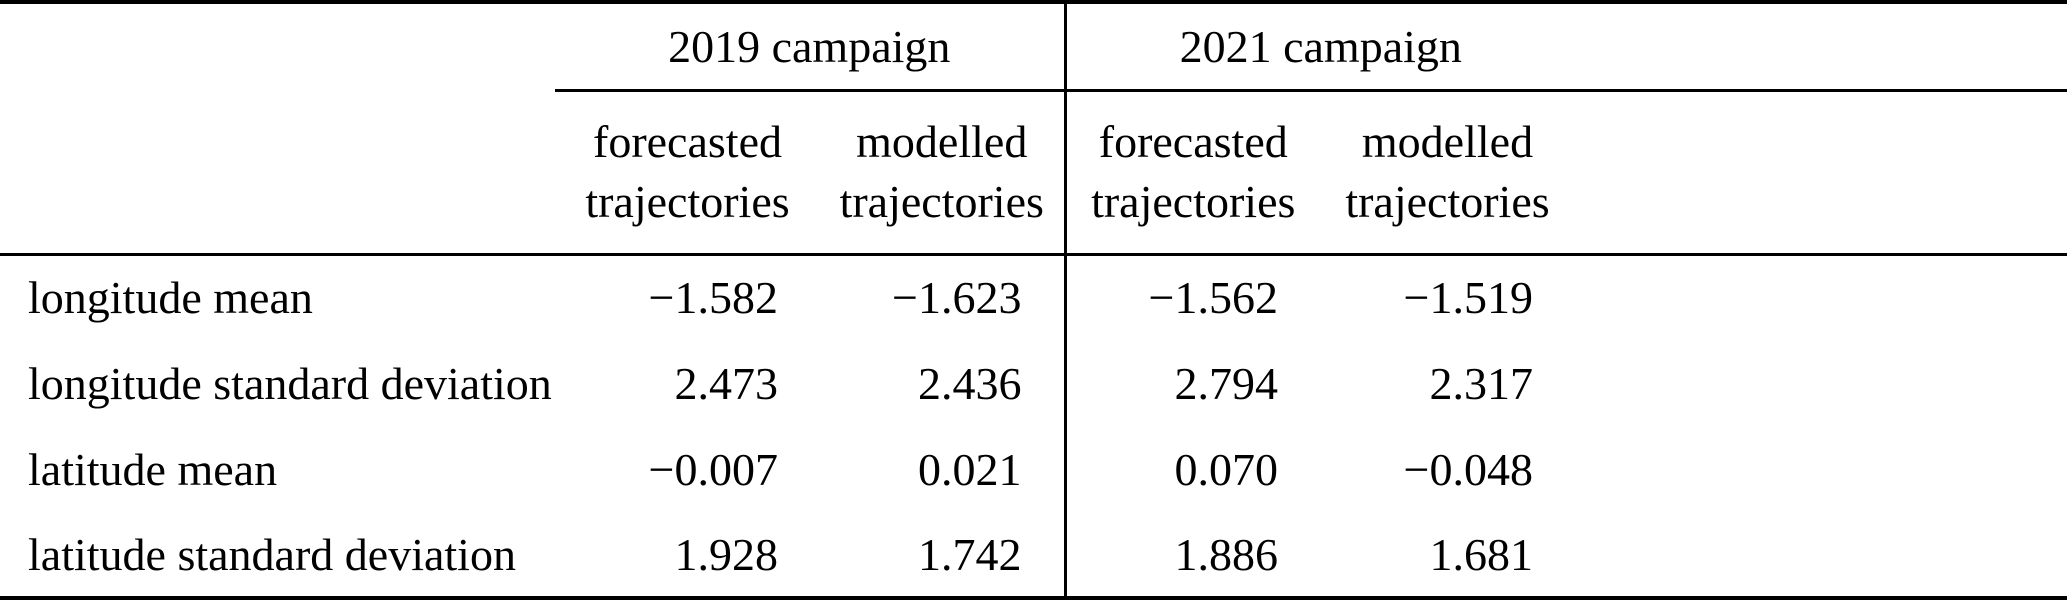 The height and width of the screenshot is (611, 2067). Describe the element at coordinates (810, 46) in the screenshot. I see `campaign-header-2019: 2019 campaign` at that location.